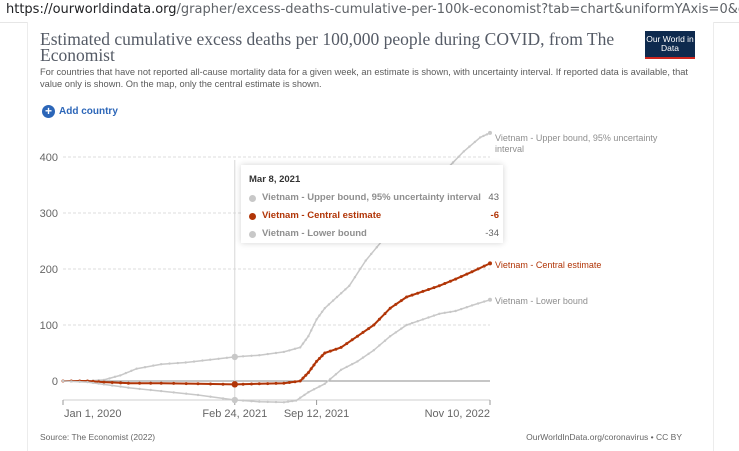 The height and width of the screenshot is (451, 739). What do you see at coordinates (493, 197) in the screenshot?
I see `tooltip-series-value: 43` at bounding box center [493, 197].